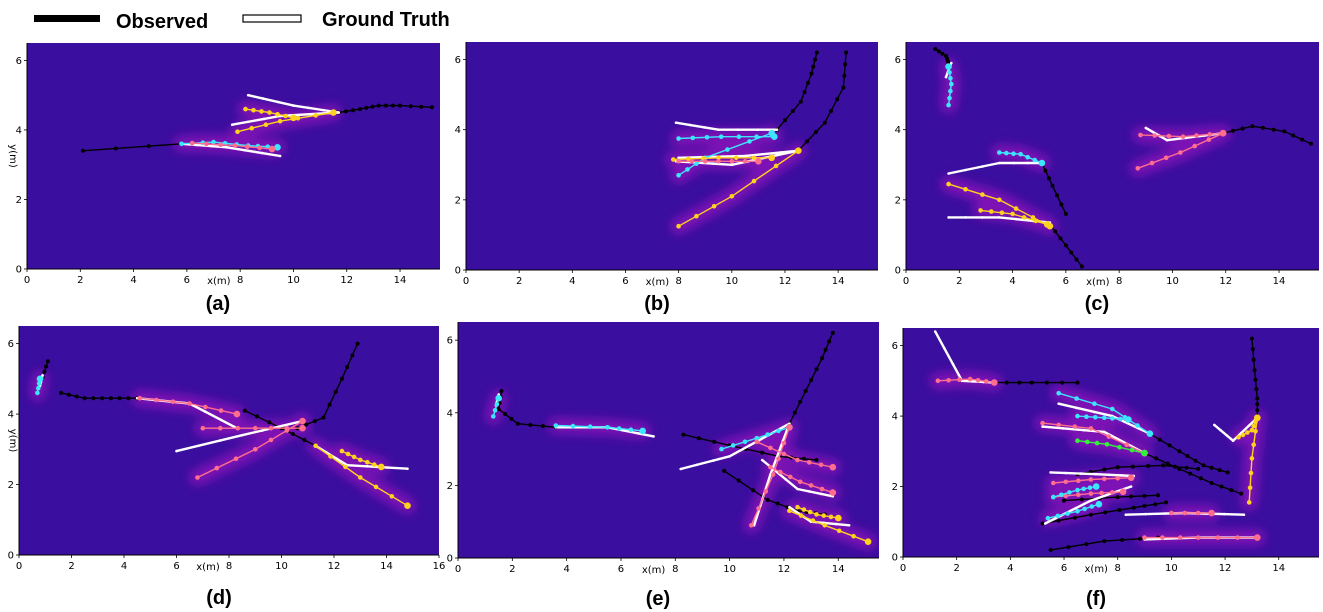 This screenshot has height=612, width=1323. What do you see at coordinates (11, 344) in the screenshot?
I see `panel-d-y-tick-label: 6` at bounding box center [11, 344].